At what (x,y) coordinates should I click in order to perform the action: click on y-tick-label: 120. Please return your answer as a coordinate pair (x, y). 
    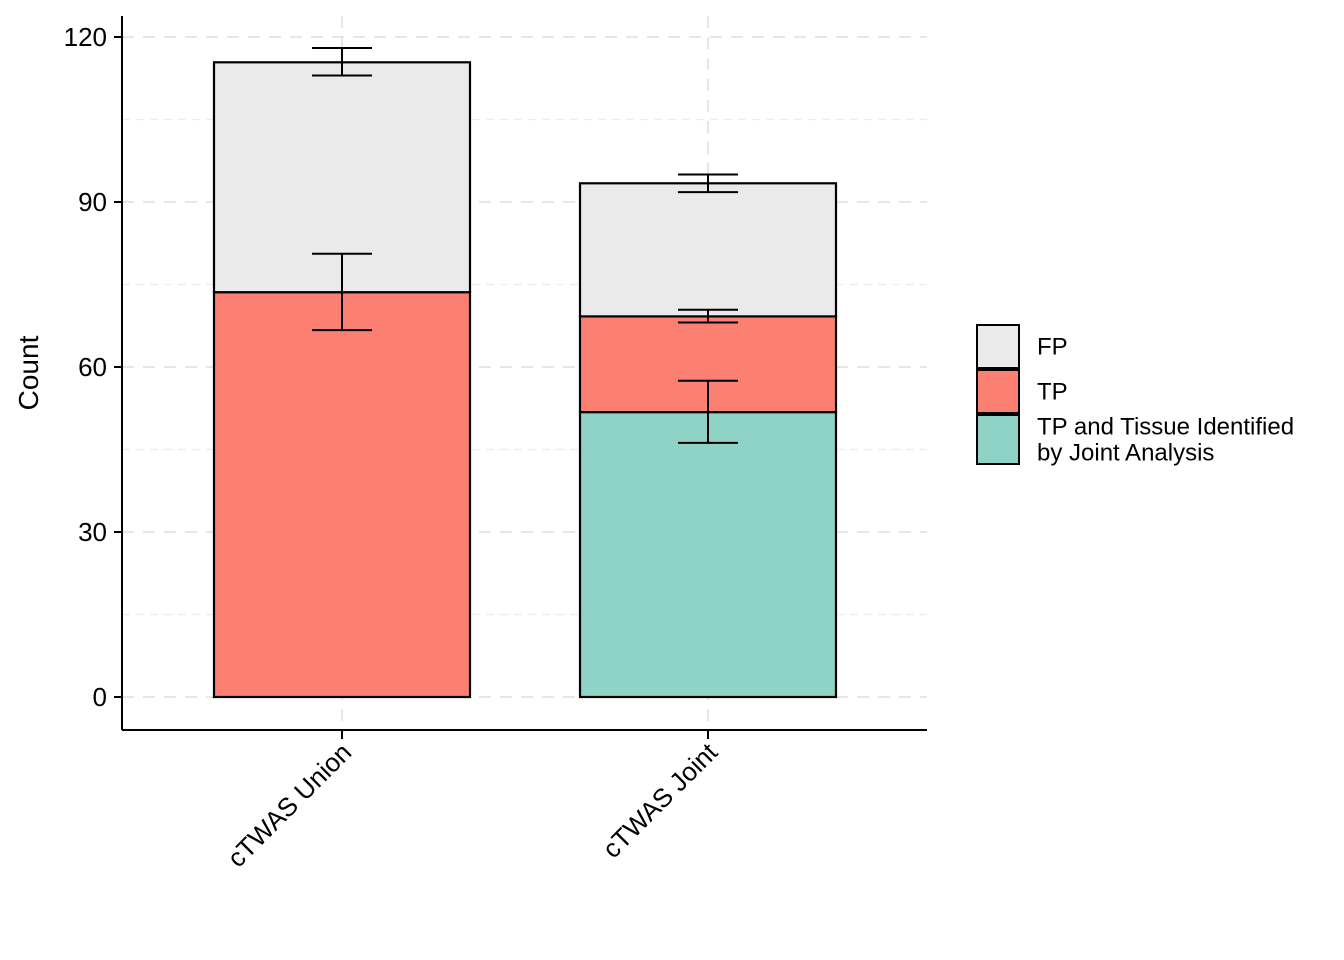
    Looking at the image, I should click on (85, 37).